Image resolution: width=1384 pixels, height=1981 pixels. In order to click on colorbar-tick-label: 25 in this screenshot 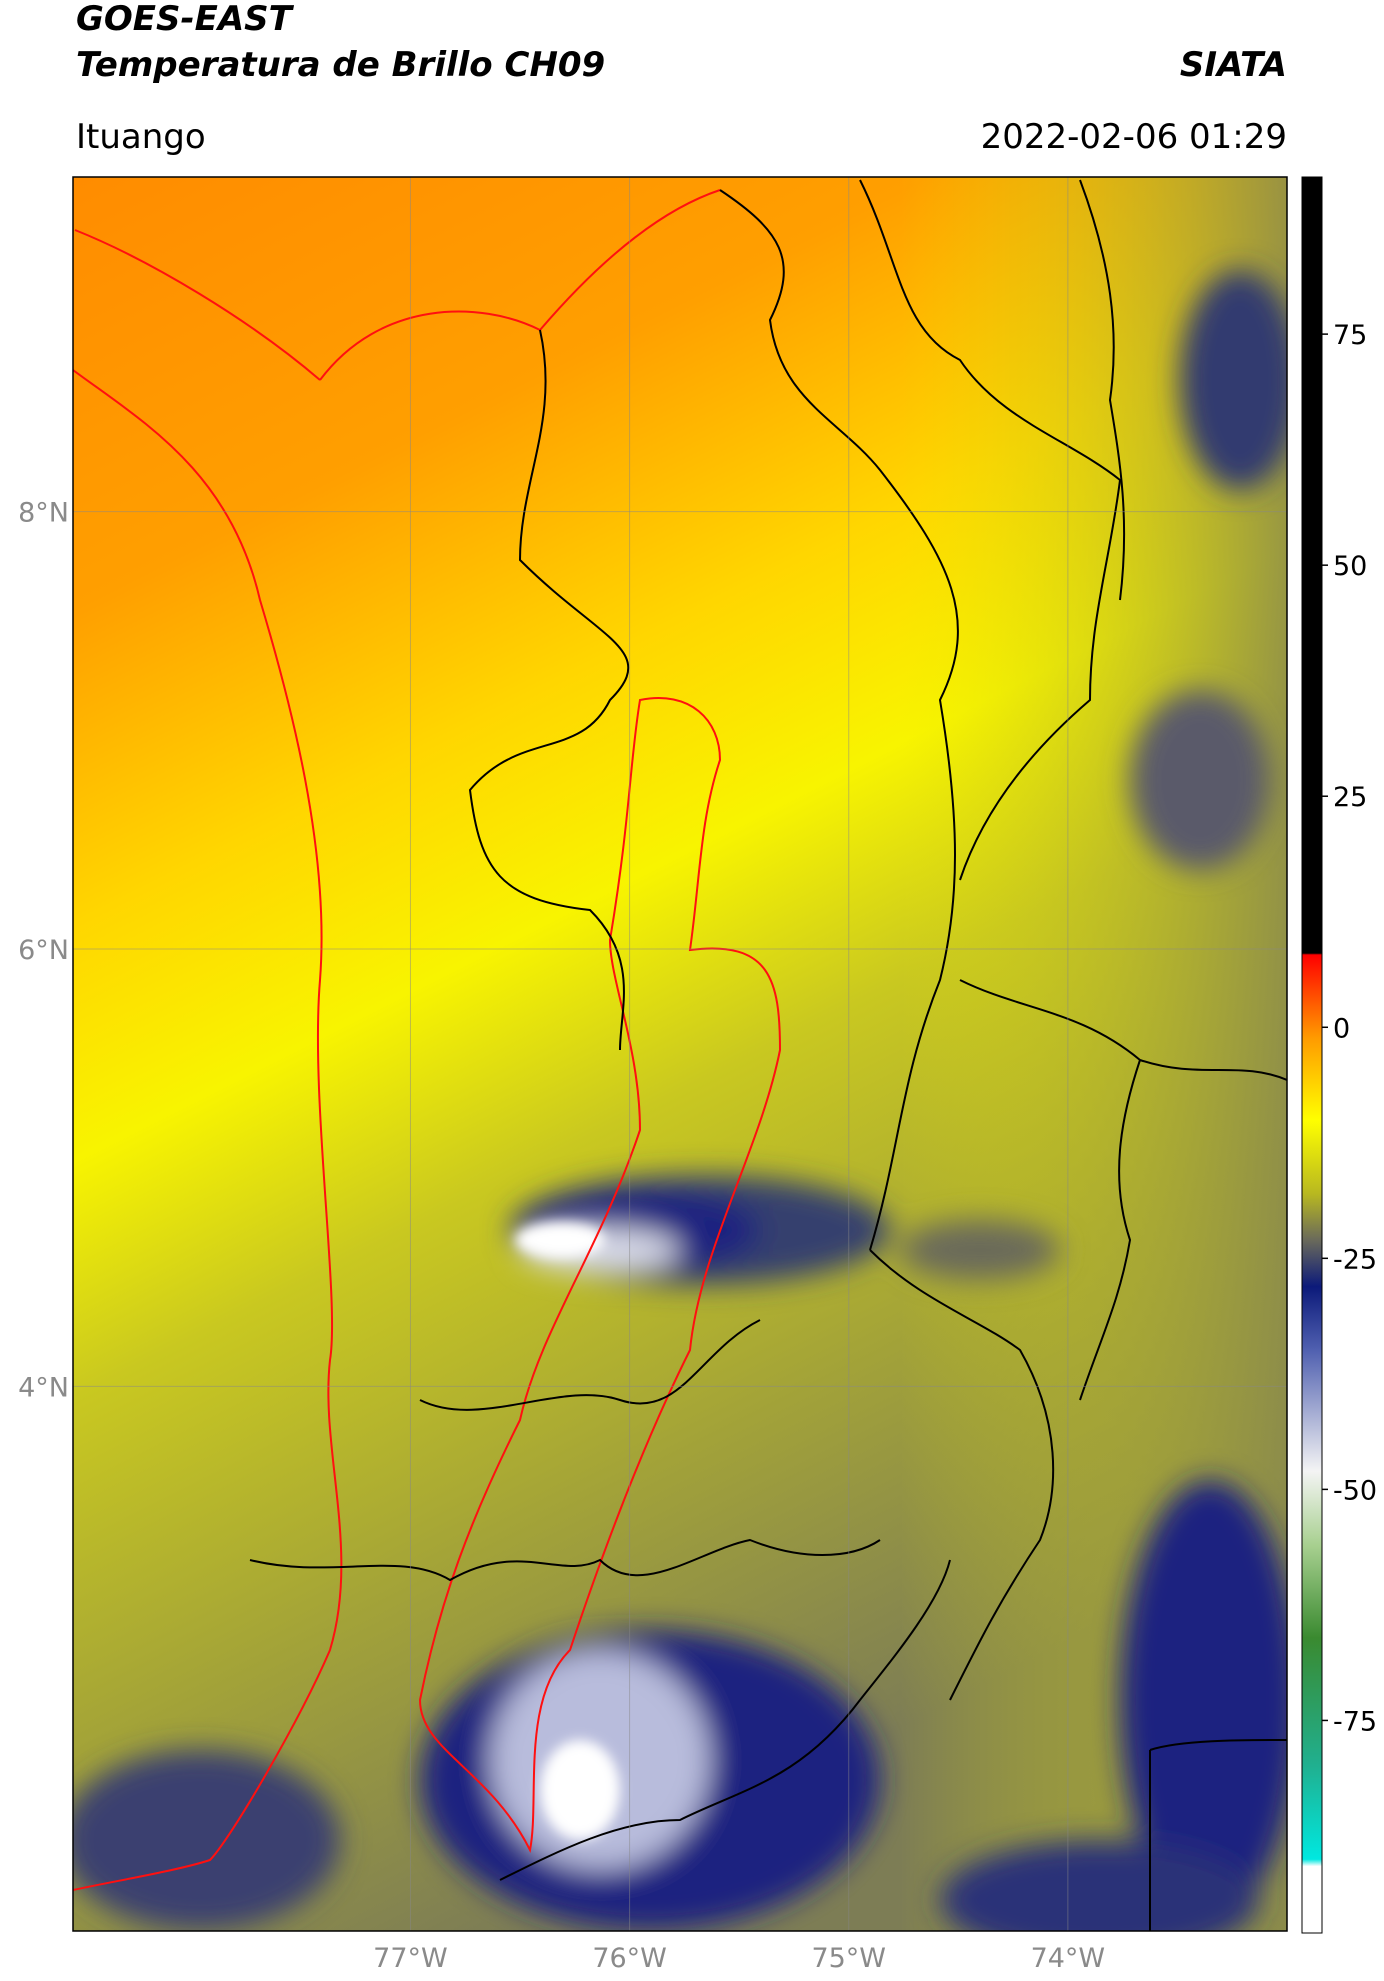, I will do `click(1350, 797)`.